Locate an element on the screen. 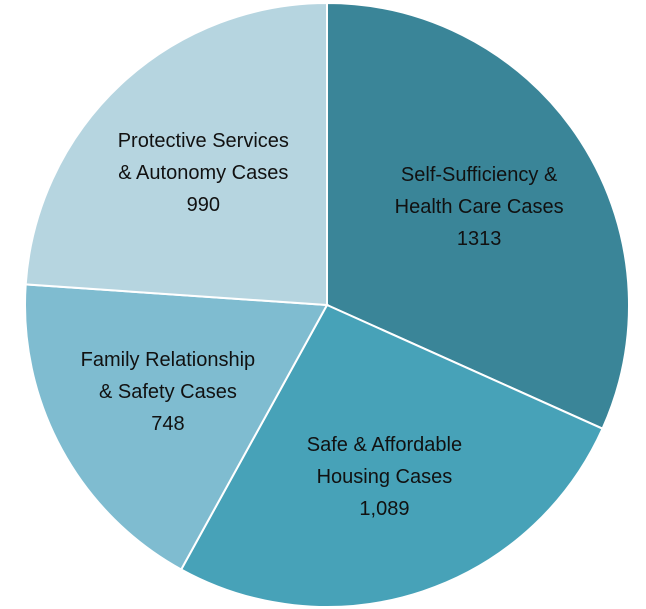 The width and height of the screenshot is (646, 609). slice-label: Self-Sufficiency & Health Care Cases 1313 is located at coordinates (479, 207).